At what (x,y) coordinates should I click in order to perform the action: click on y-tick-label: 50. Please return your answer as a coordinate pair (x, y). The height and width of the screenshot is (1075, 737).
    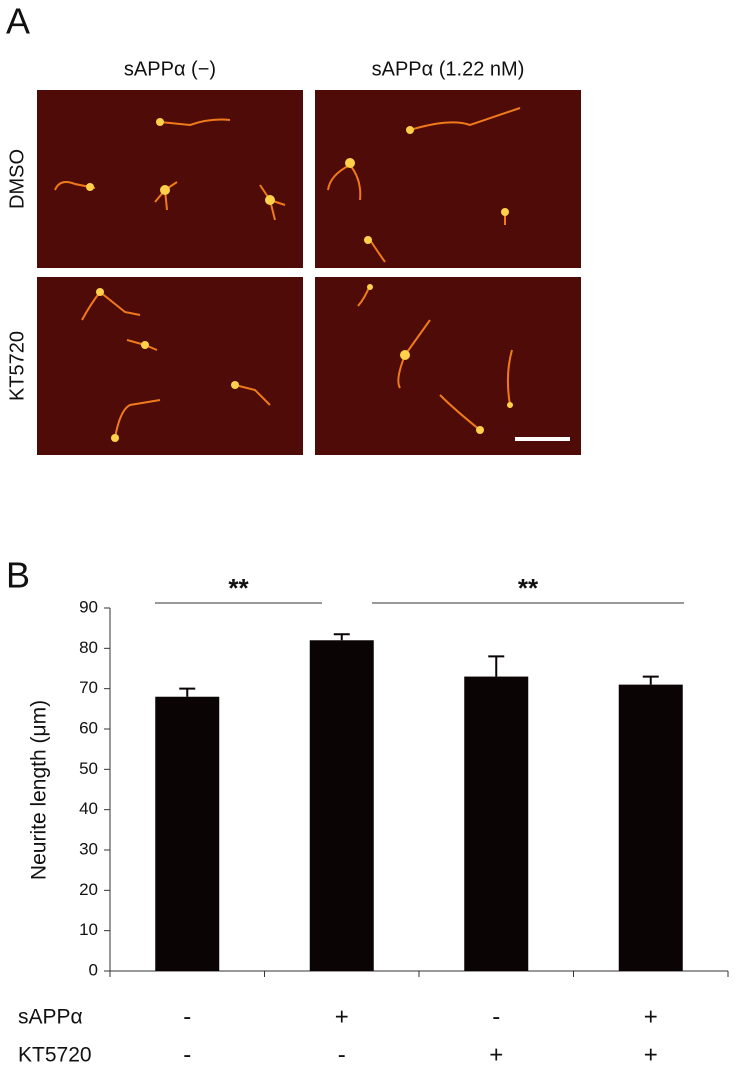
    Looking at the image, I should click on (88, 768).